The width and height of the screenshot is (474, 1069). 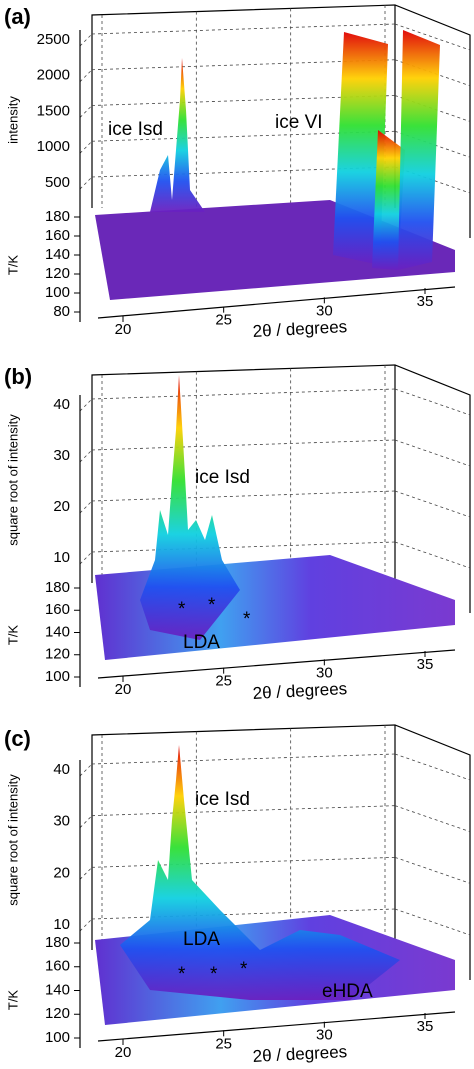 I want to click on z-tick-label: 1000, so click(x=53, y=146).